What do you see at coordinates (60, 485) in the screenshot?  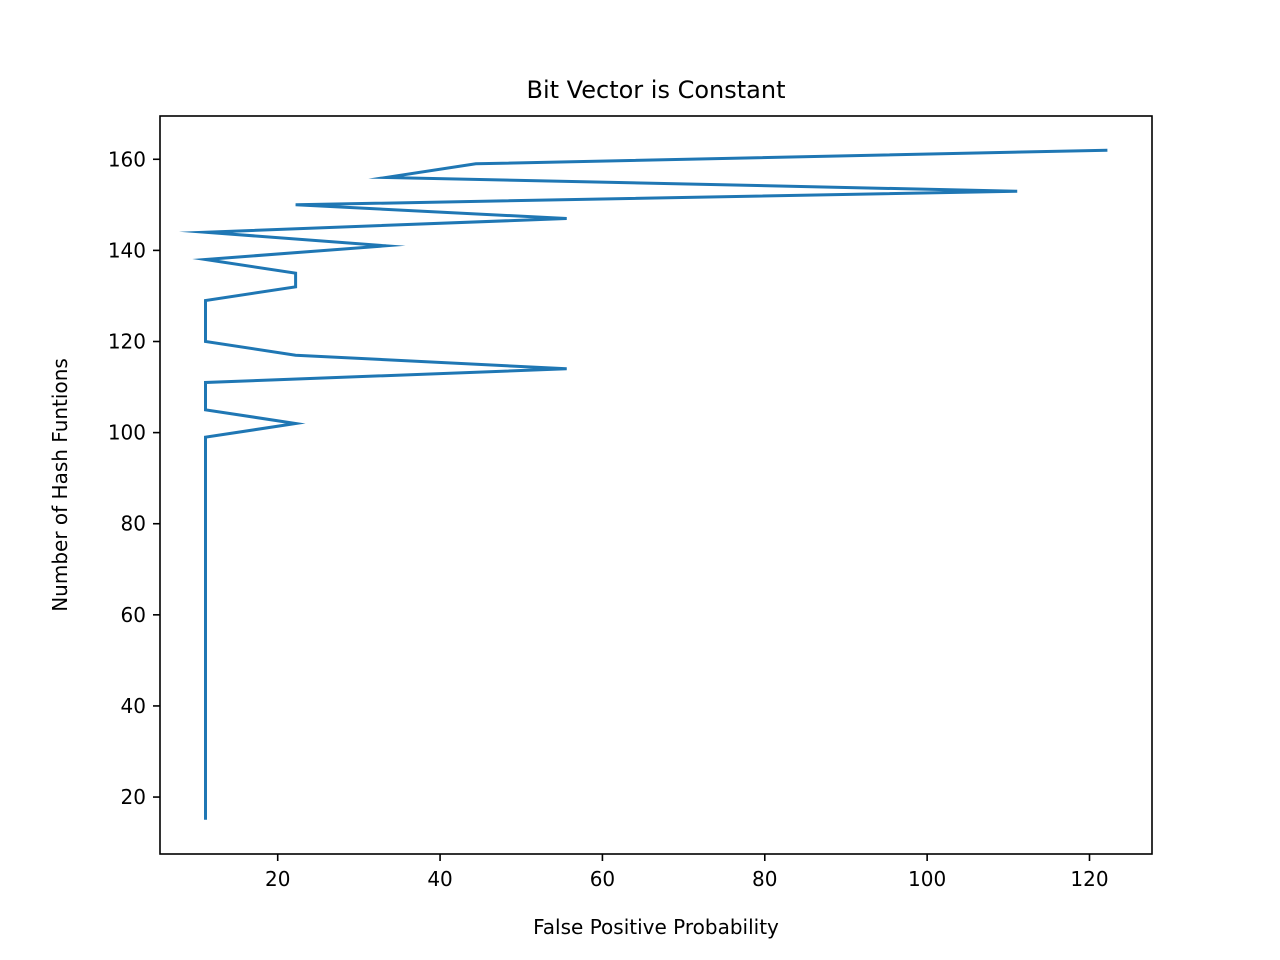 I see `y-axis-label: Number of Hash Funtions` at bounding box center [60, 485].